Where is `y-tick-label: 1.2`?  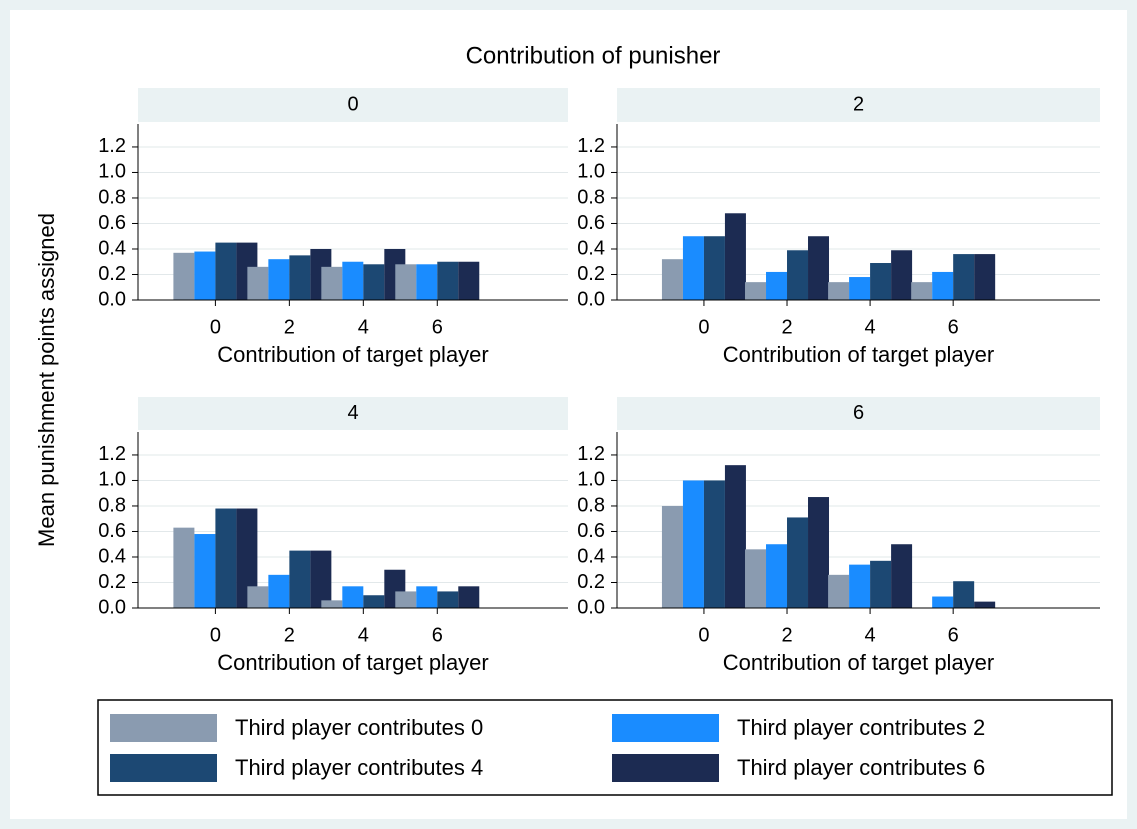 y-tick-label: 1.2 is located at coordinates (591, 454).